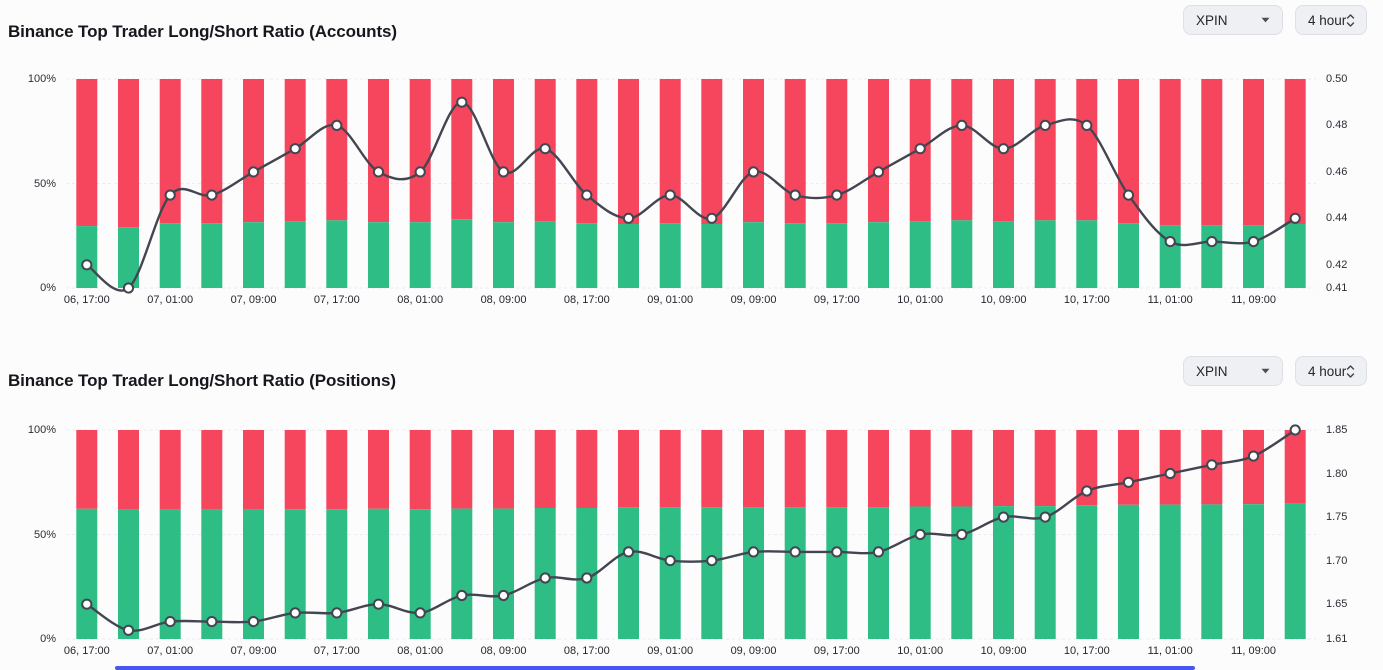  Describe the element at coordinates (1170, 300) in the screenshot. I see `x-axis-tick: 11, 01:00` at that location.